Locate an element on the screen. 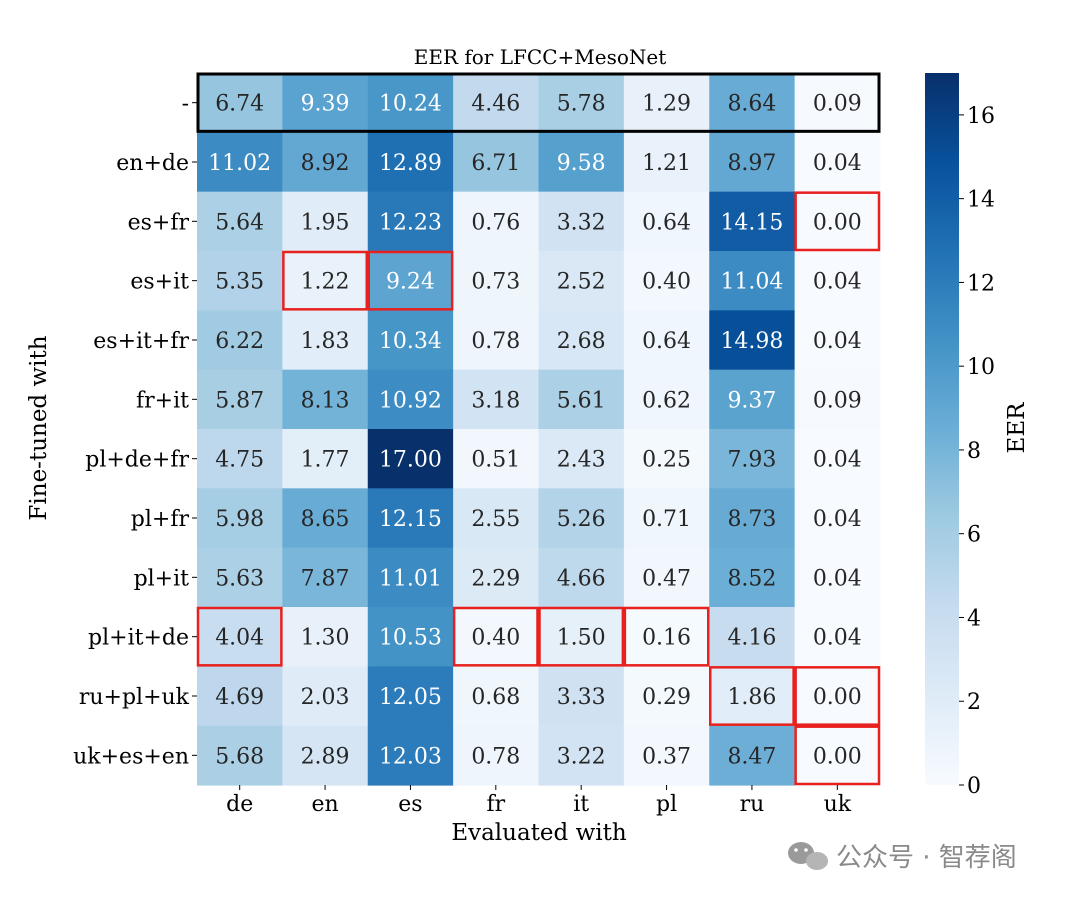 This screenshot has height=900, width=1080. heatmap-value-label: 8.65 is located at coordinates (325, 519).